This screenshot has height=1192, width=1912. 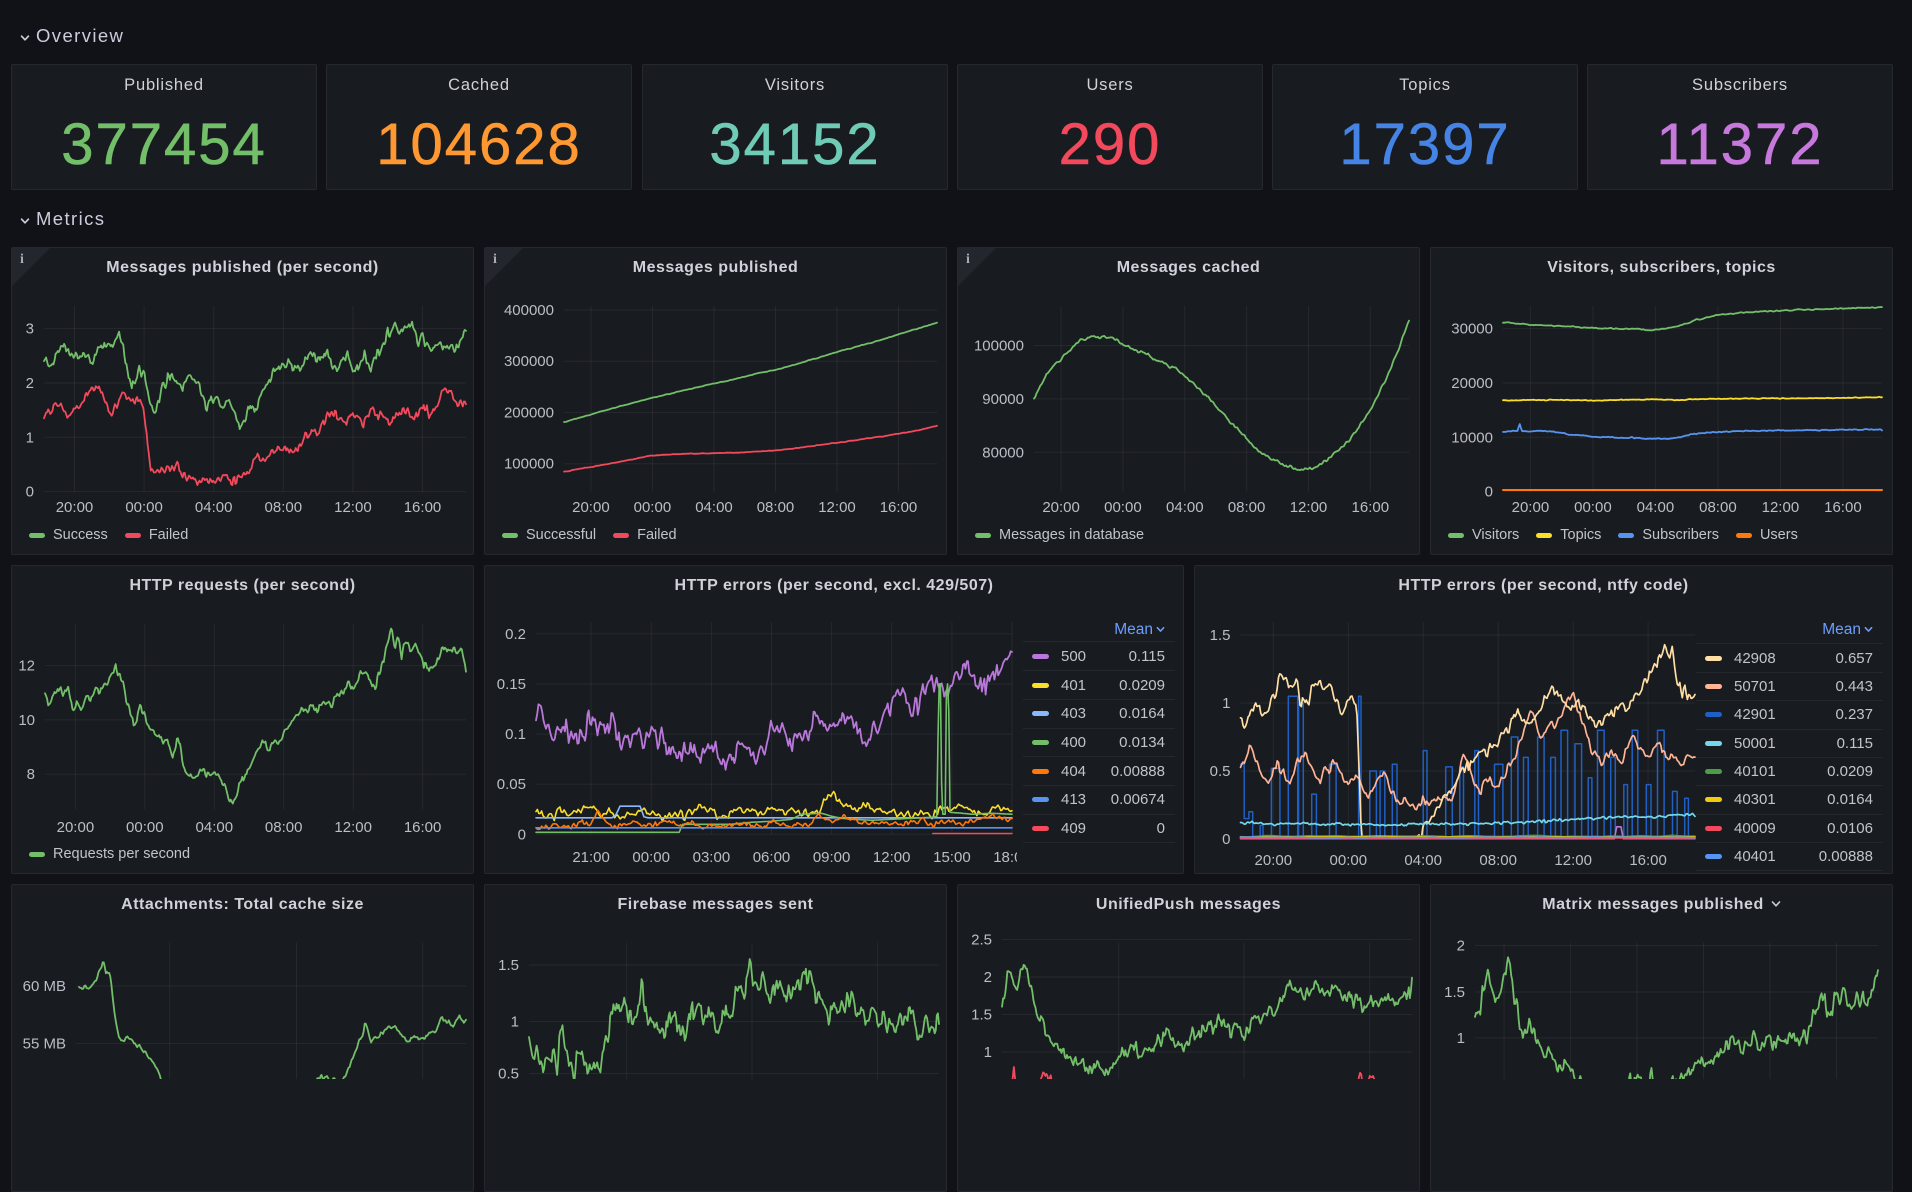 What do you see at coordinates (591, 857) in the screenshot?
I see `svg-text: 21:00` at bounding box center [591, 857].